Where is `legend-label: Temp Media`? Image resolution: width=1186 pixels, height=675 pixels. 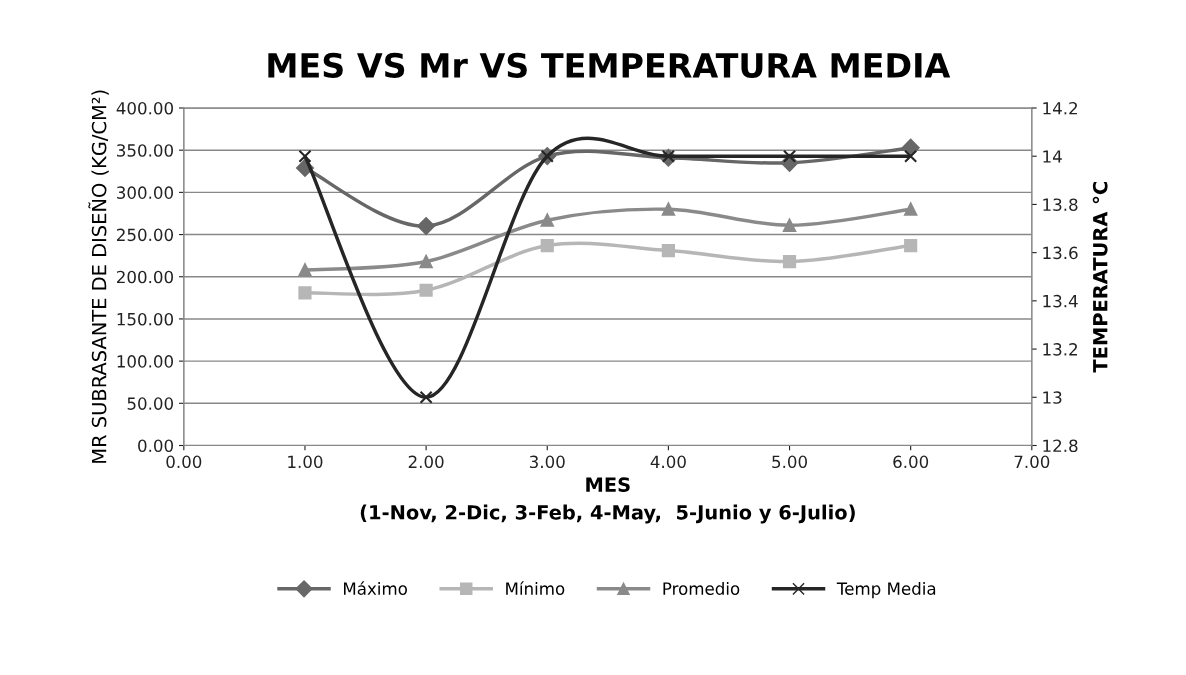 legend-label: Temp Media is located at coordinates (886, 590).